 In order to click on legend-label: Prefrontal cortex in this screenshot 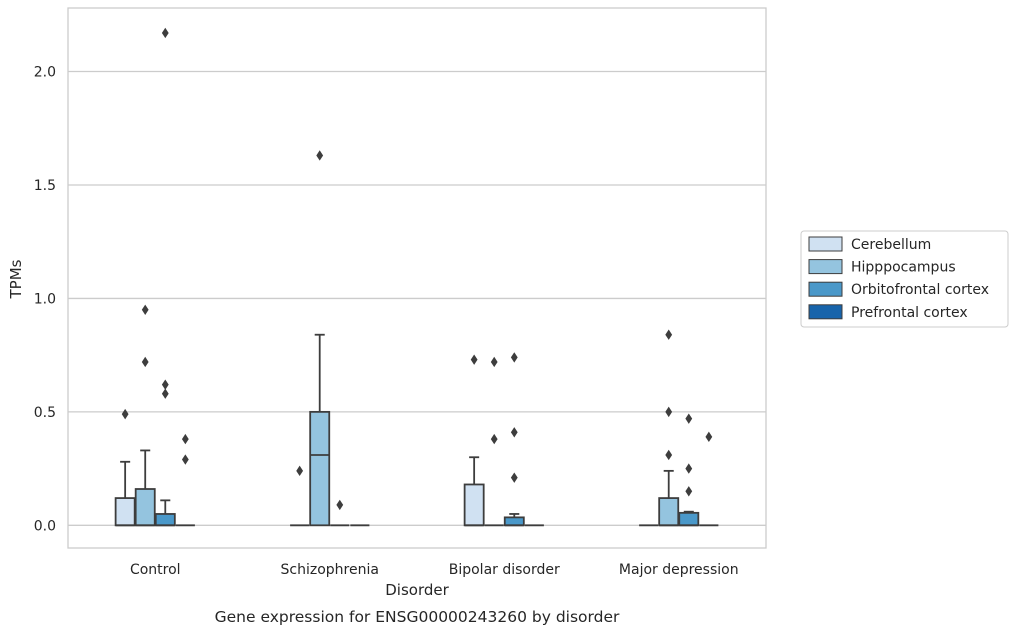, I will do `click(909, 313)`.